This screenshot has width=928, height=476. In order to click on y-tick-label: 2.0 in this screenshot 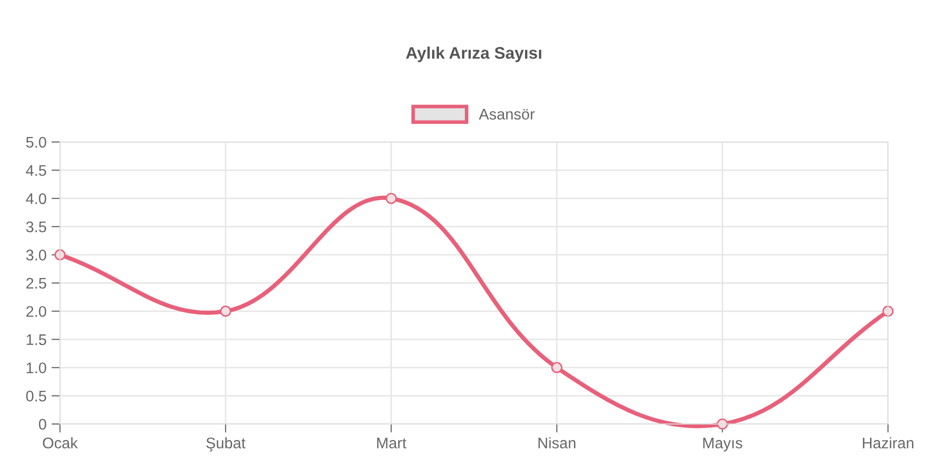, I will do `click(36, 311)`.